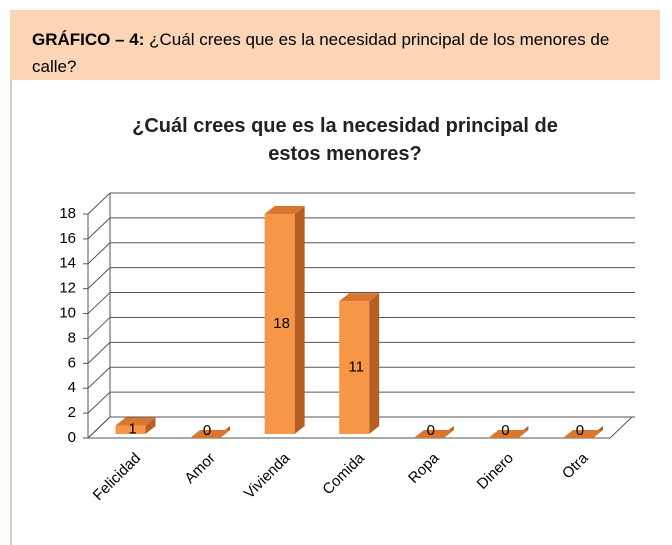 The height and width of the screenshot is (545, 672). I want to click on y-tick-label: 14, so click(67, 263).